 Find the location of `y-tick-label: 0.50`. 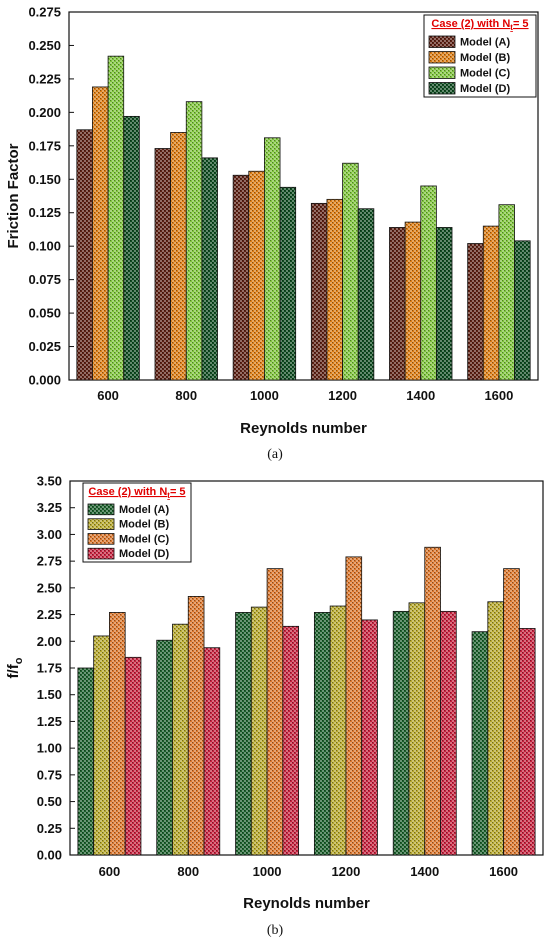

y-tick-label: 0.50 is located at coordinates (49, 801).